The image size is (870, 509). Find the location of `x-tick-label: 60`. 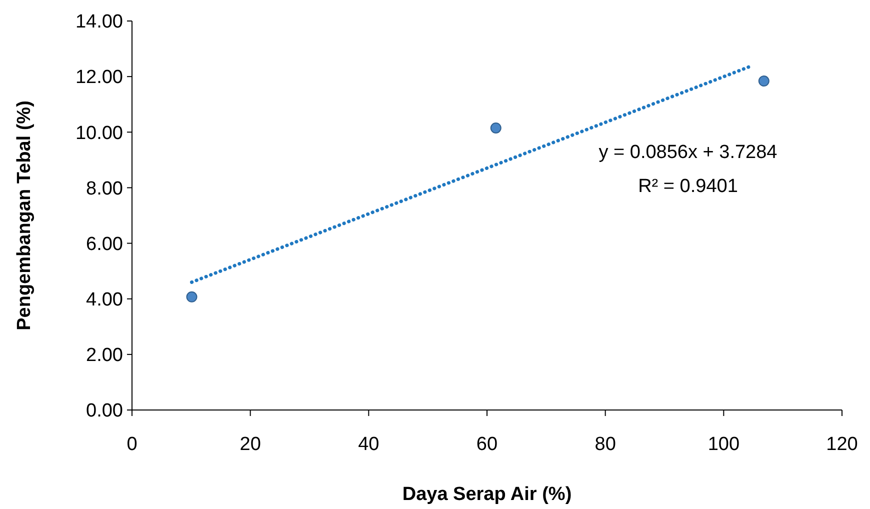

x-tick-label: 60 is located at coordinates (487, 444).